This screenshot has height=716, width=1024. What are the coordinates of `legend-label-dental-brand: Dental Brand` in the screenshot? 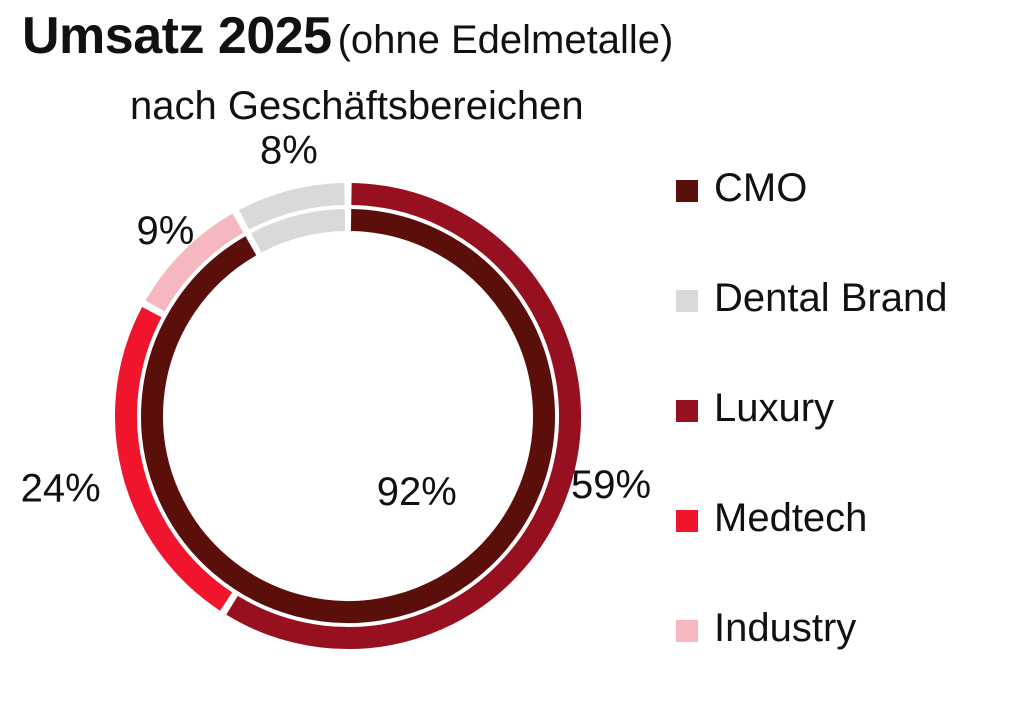 It's located at (831, 298).